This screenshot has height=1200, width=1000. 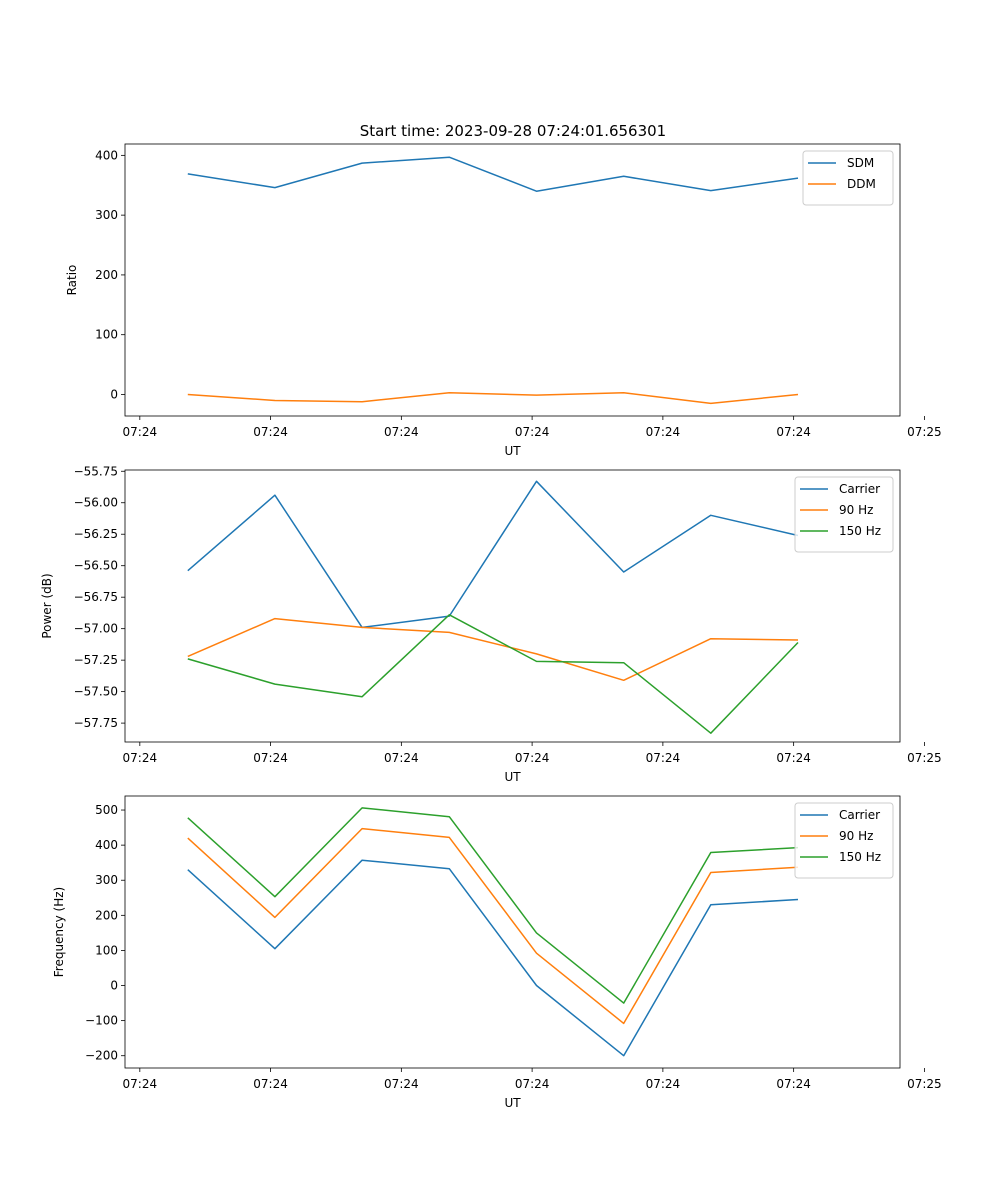 What do you see at coordinates (96, 597) in the screenshot?
I see `y-tick-label: −56.75` at bounding box center [96, 597].